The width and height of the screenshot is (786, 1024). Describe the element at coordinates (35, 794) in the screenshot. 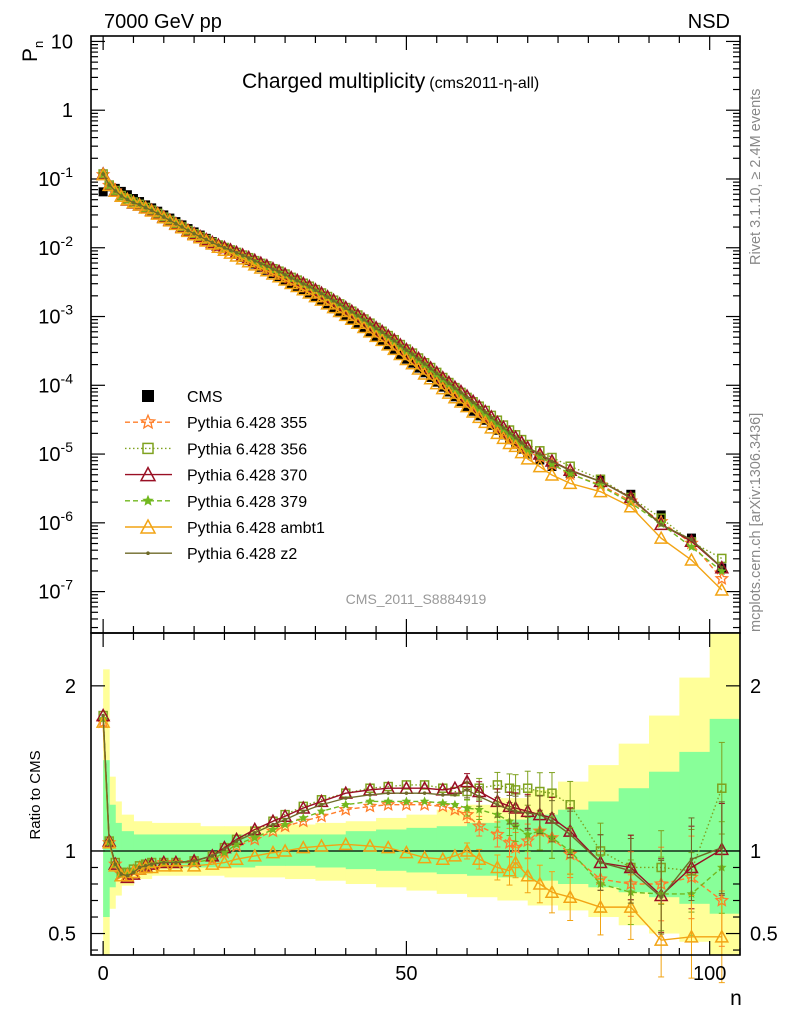

I see `ratio-ylabel: Ratio to CMS` at that location.